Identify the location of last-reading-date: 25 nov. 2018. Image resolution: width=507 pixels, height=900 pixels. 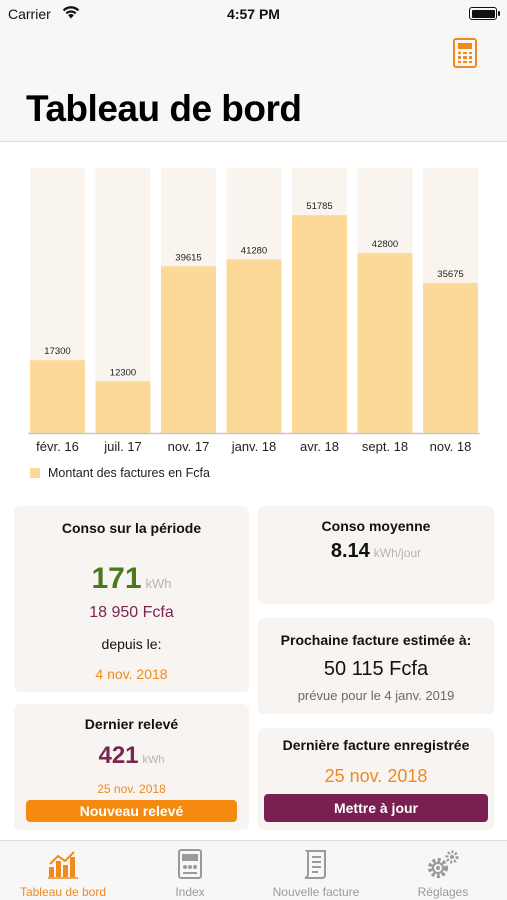
(131, 789).